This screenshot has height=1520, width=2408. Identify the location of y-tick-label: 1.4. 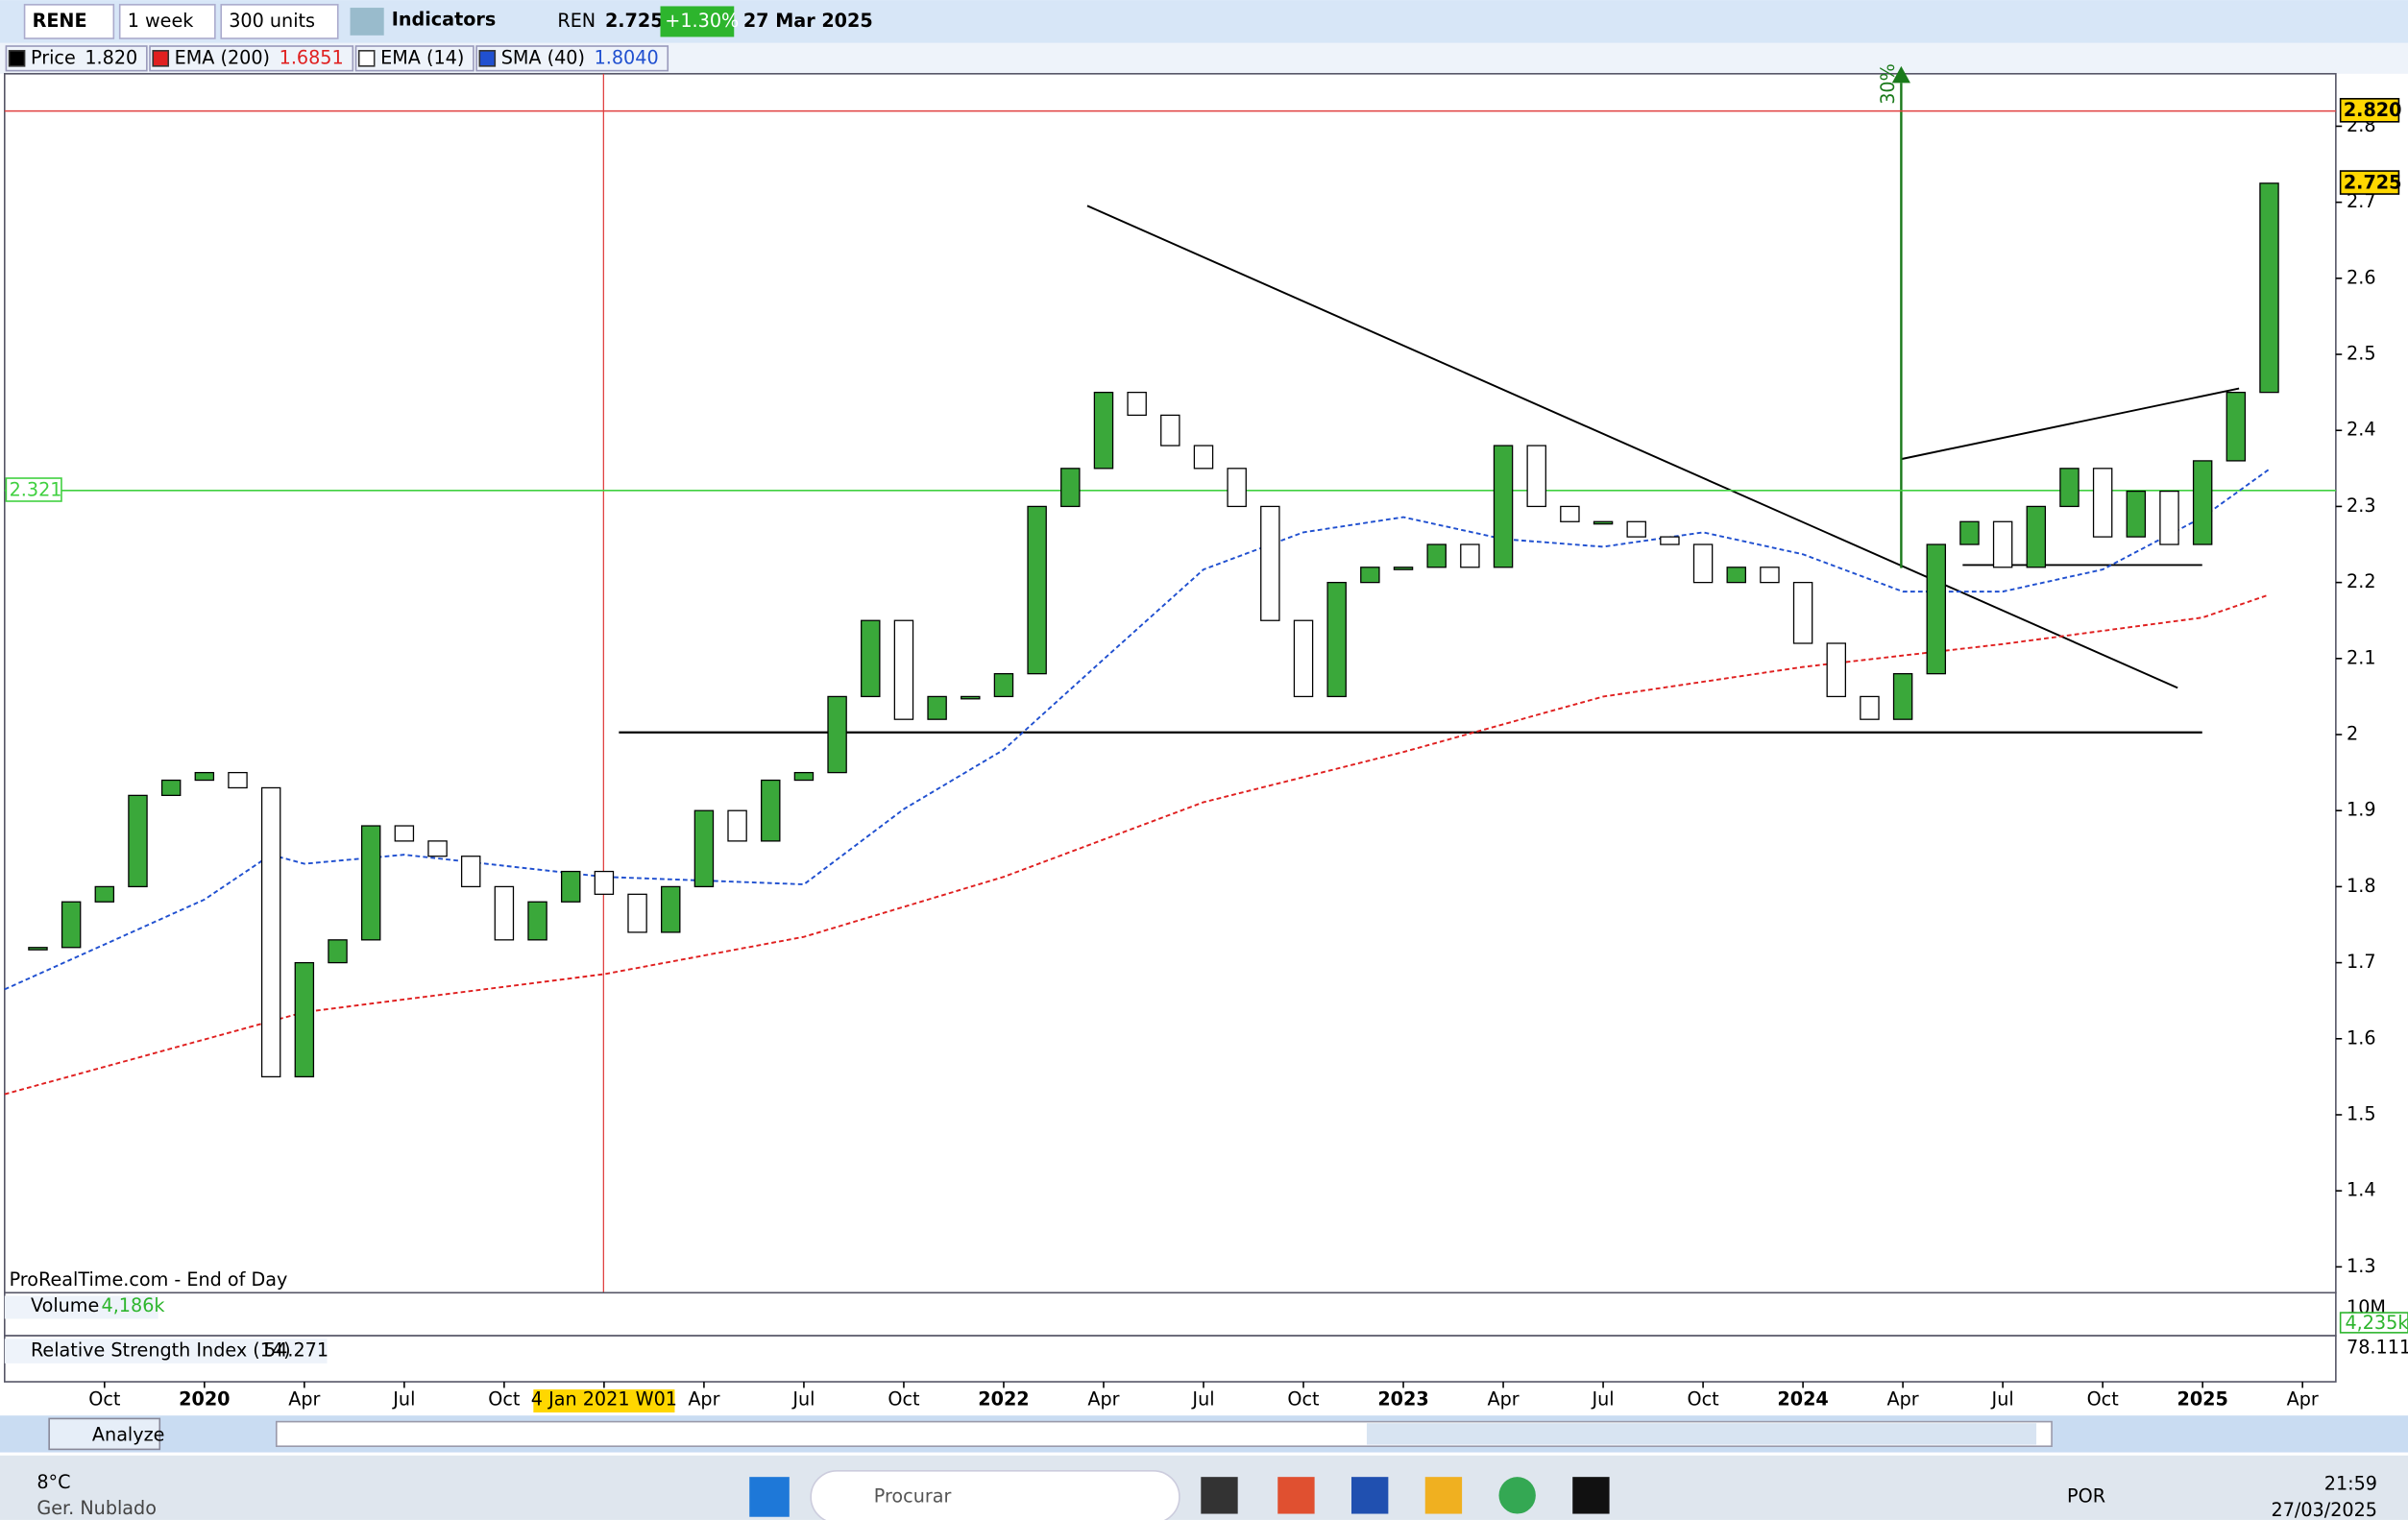
(2361, 1190).